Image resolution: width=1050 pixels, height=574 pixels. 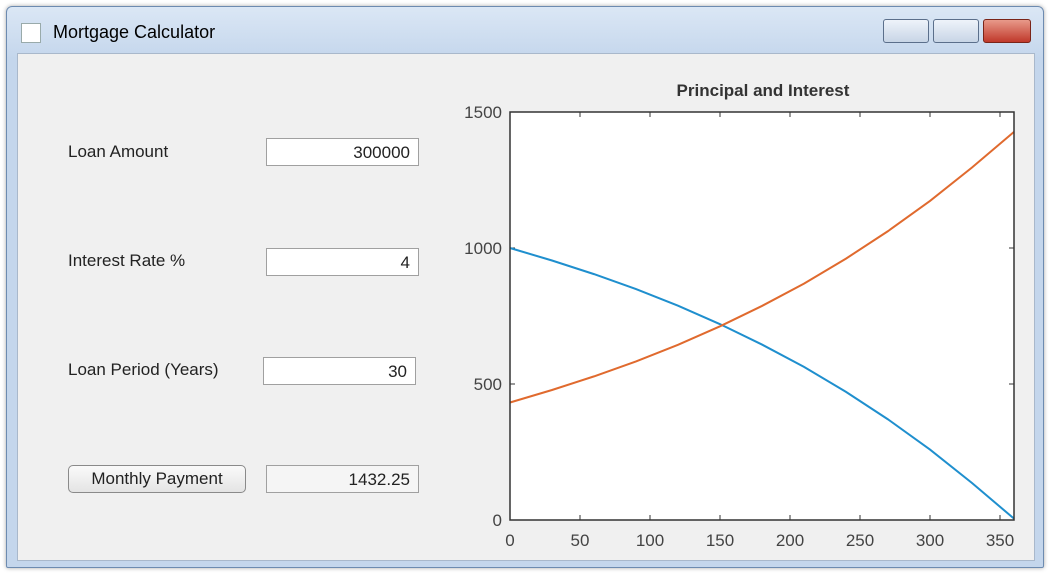 I want to click on x-tick-label: 0, so click(x=509, y=540).